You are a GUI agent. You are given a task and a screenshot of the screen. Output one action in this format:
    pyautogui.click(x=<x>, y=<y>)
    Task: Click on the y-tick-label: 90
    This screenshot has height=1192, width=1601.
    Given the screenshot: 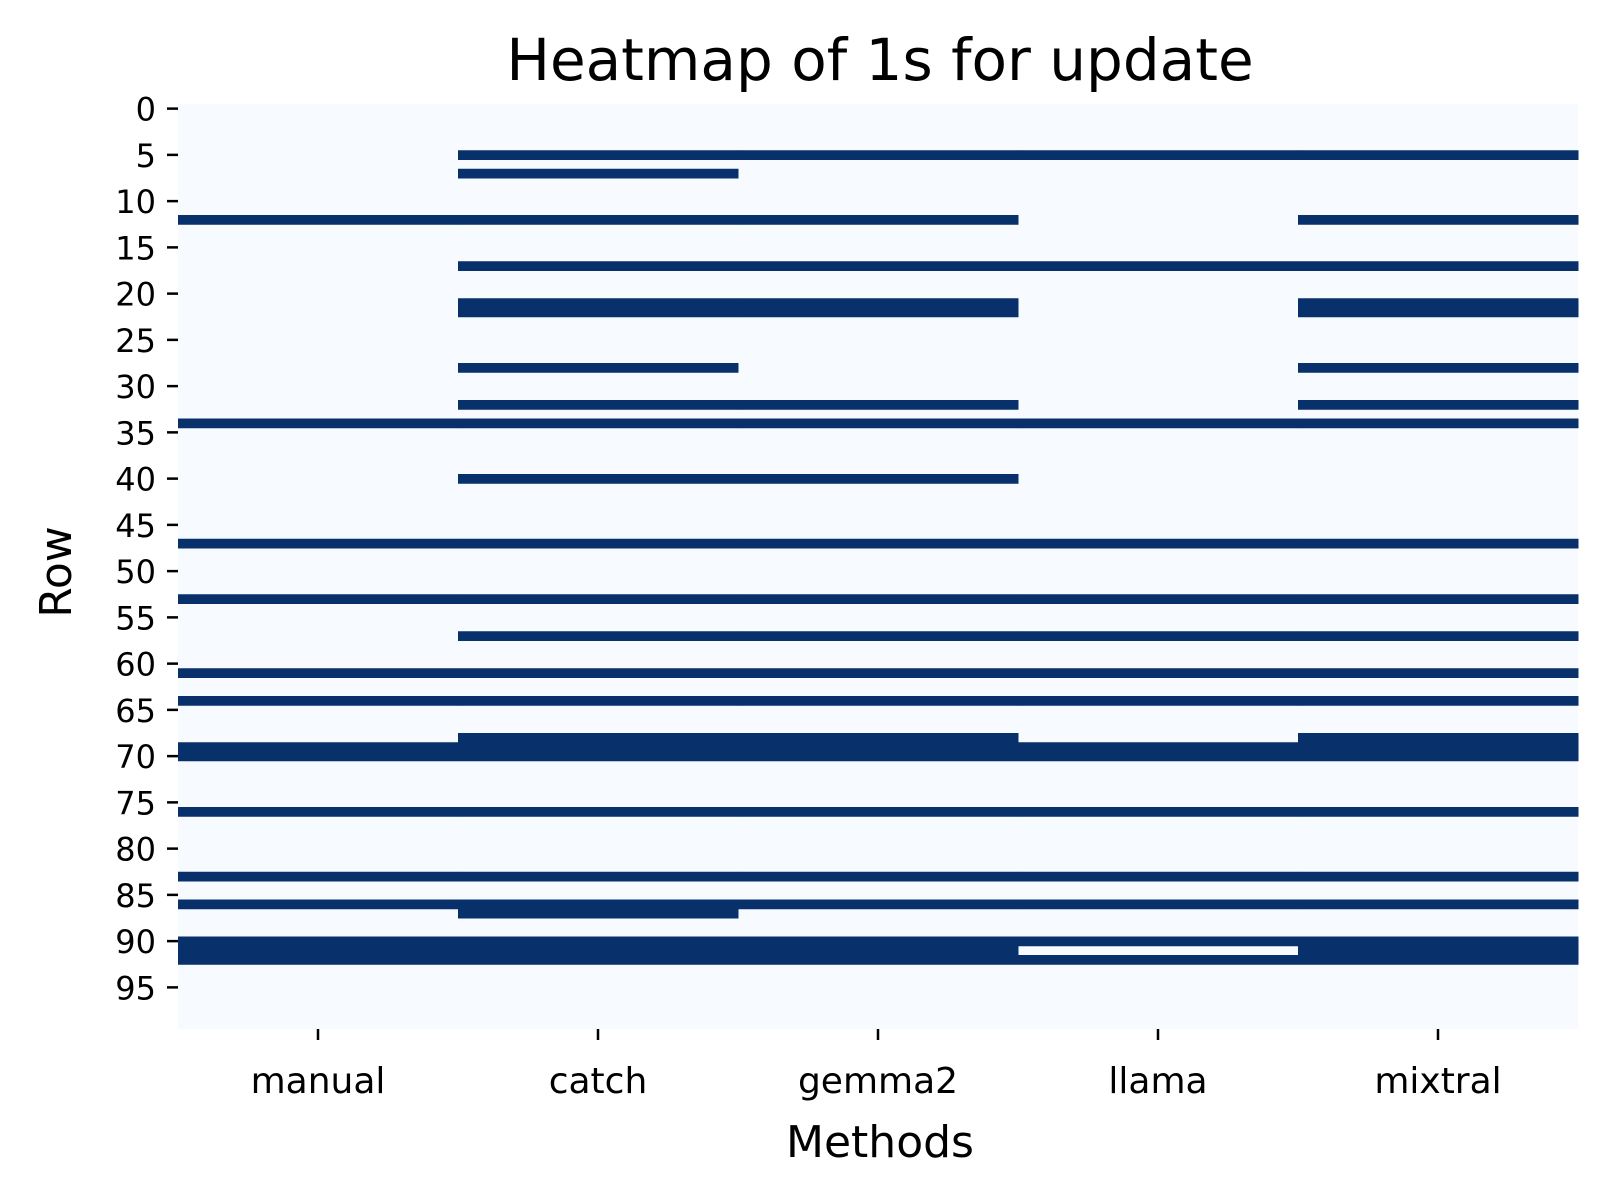 What is the action you would take?
    pyautogui.click(x=135, y=942)
    